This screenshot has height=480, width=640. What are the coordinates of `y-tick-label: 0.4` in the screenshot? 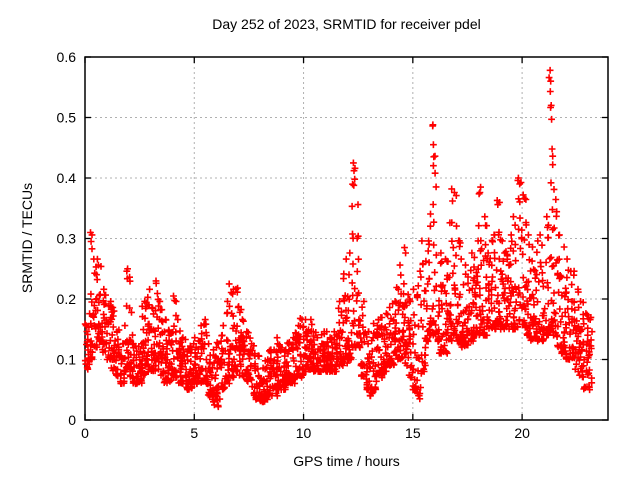 It's located at (67, 178).